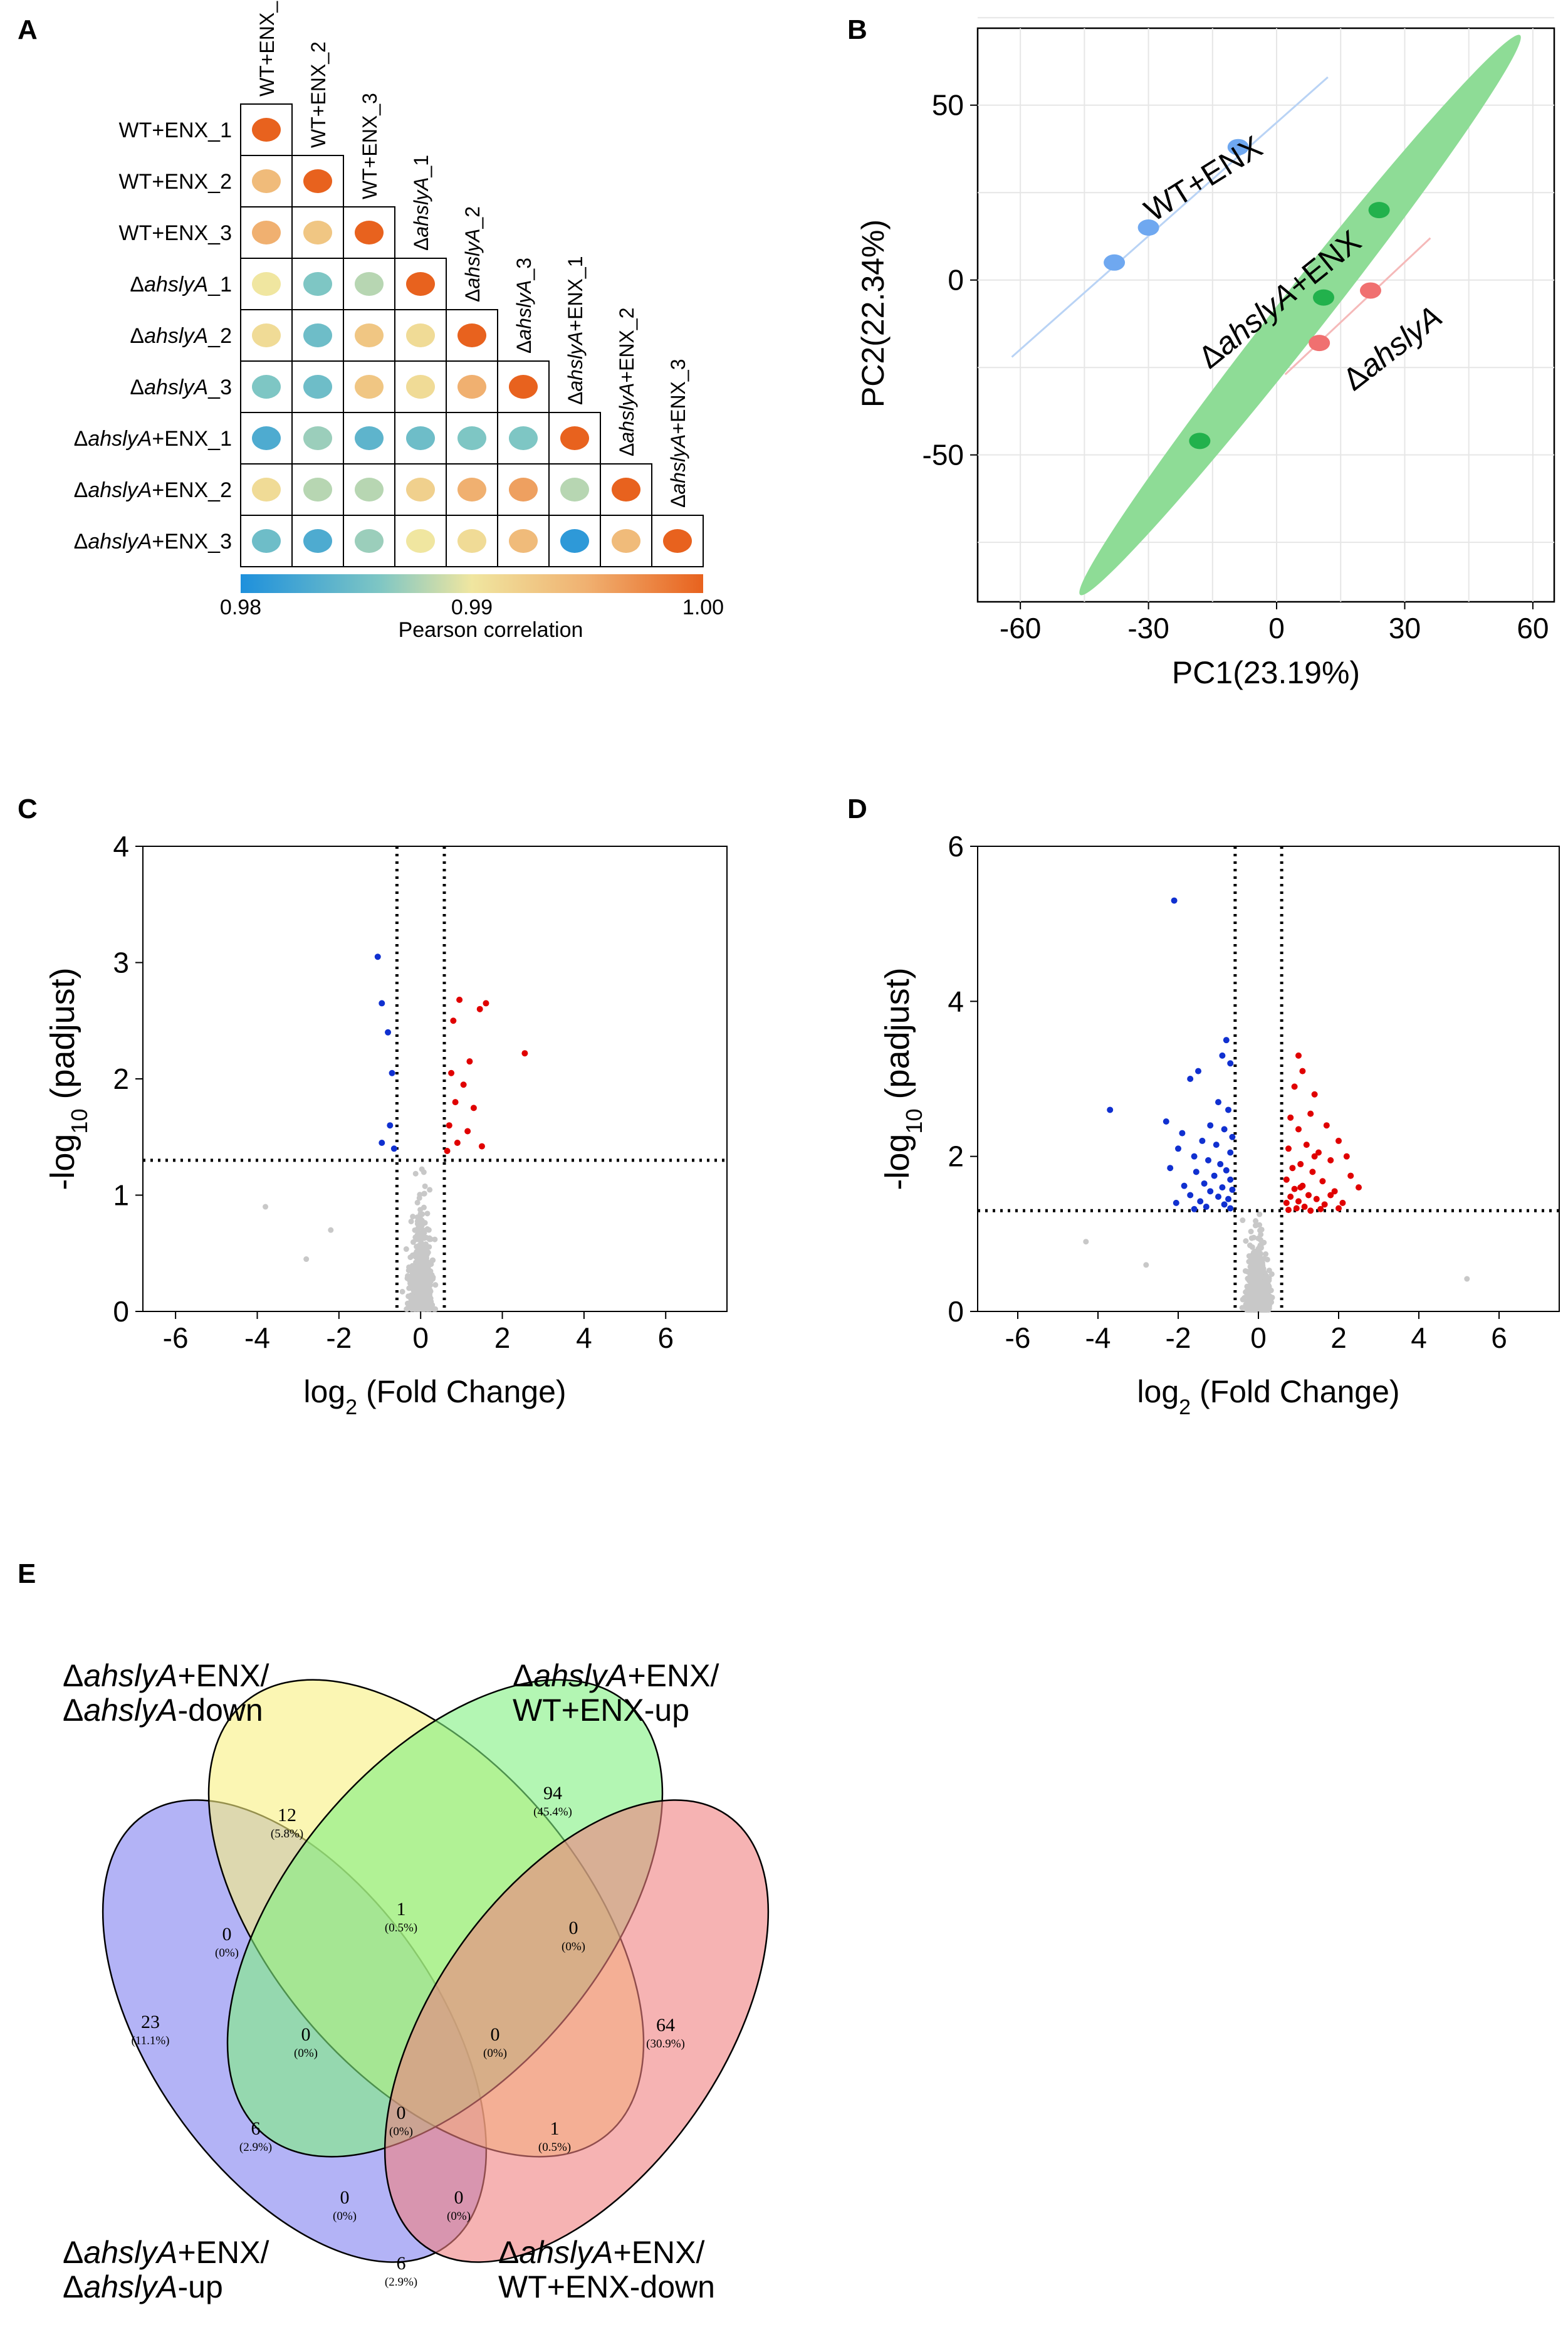 This screenshot has width=1568, height=2332. I want to click on venn-label-pre: Δ, so click(523, 1675).